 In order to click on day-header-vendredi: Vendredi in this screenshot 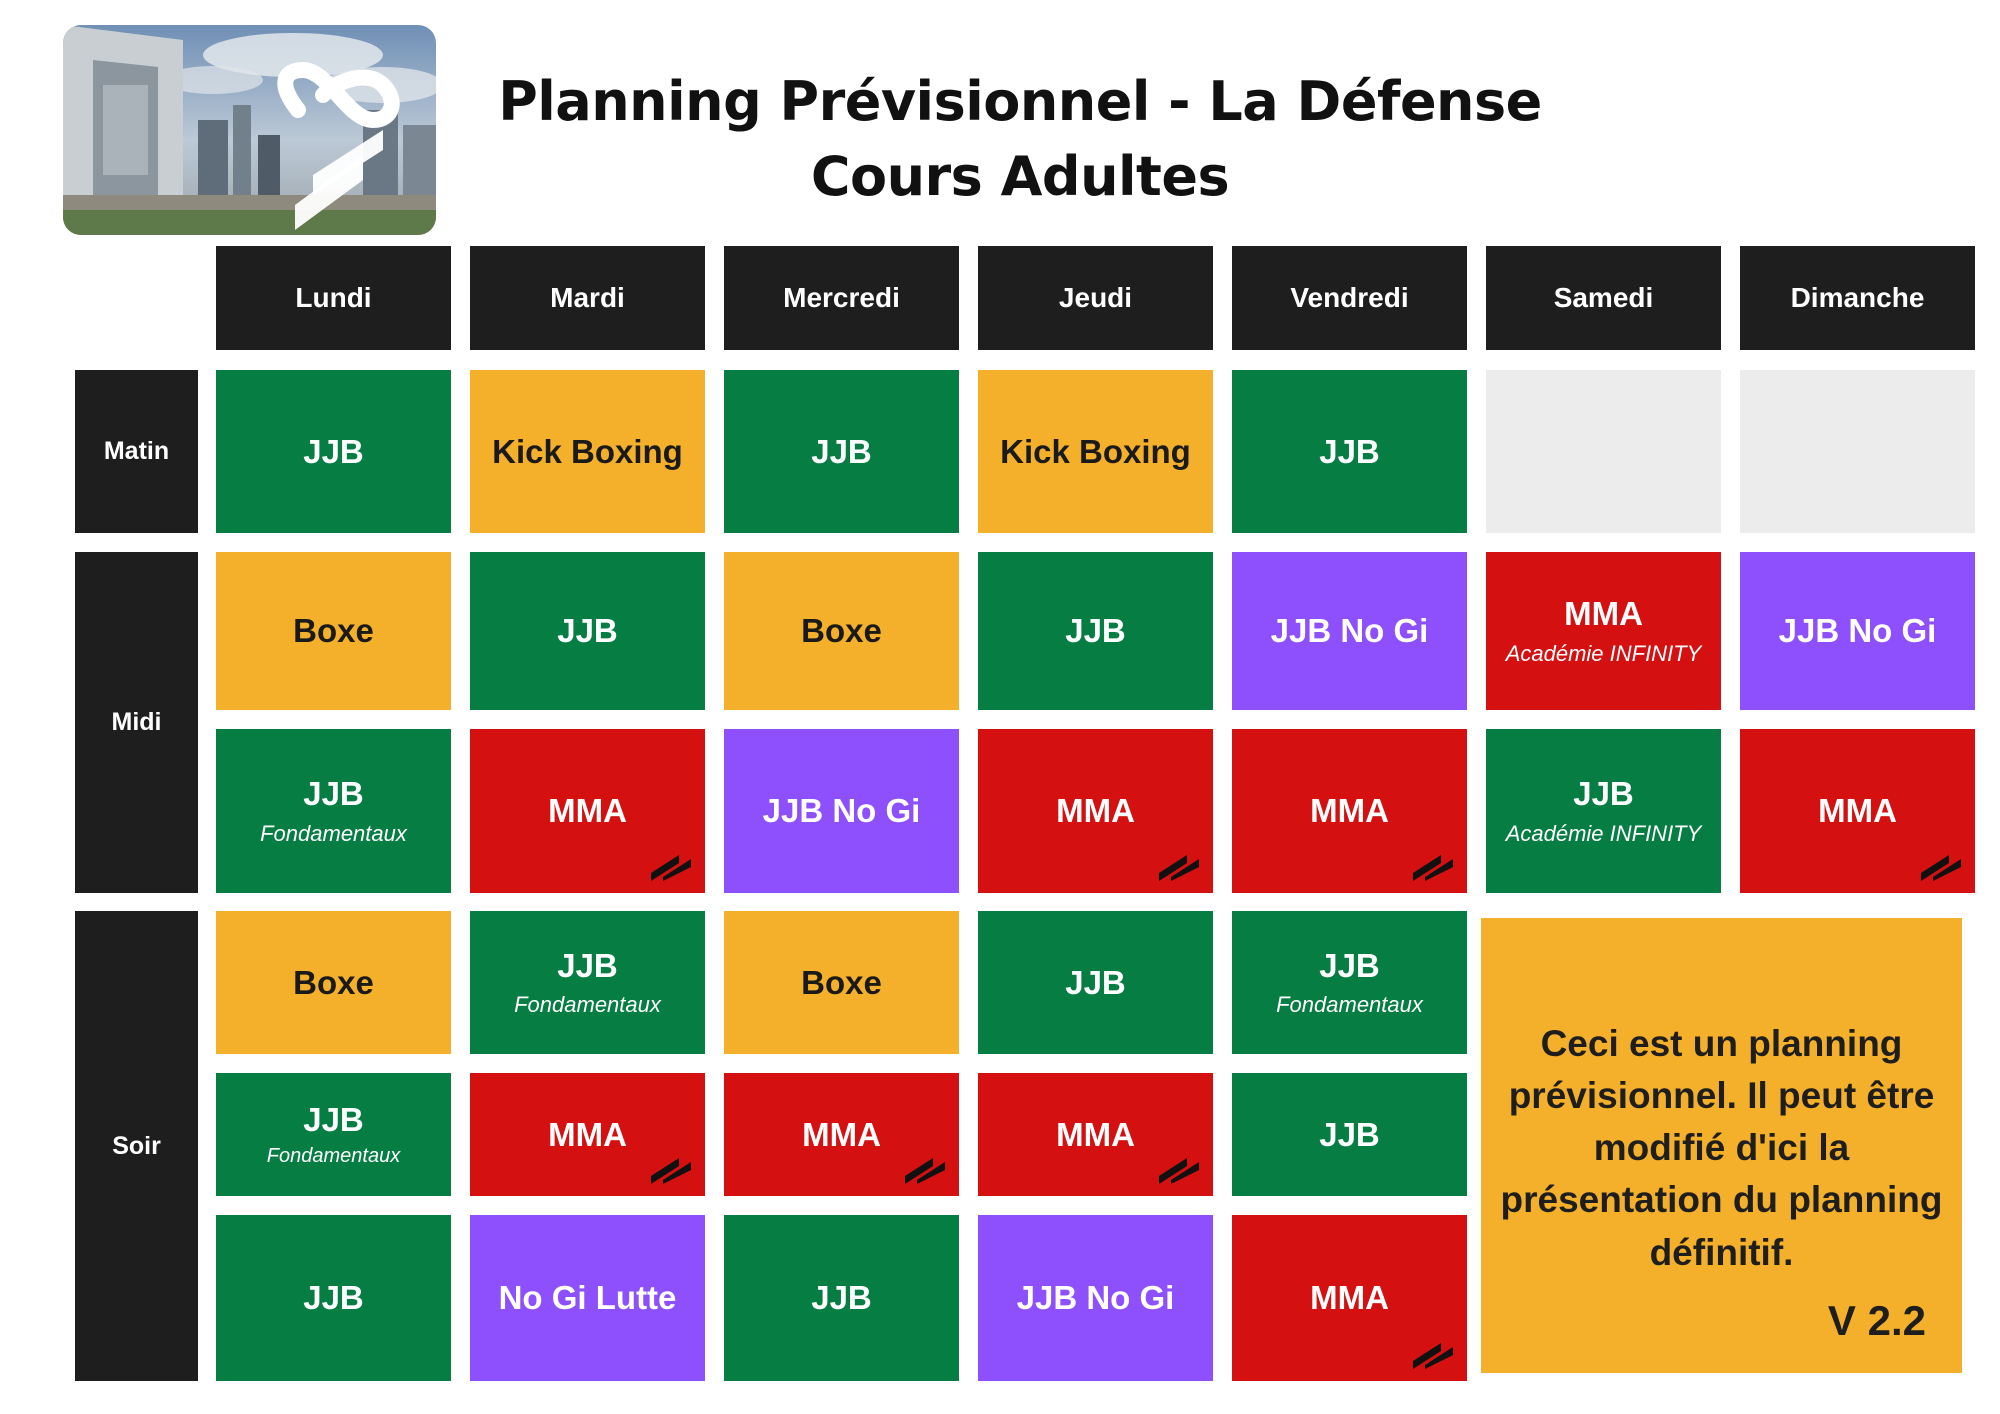, I will do `click(1349, 298)`.